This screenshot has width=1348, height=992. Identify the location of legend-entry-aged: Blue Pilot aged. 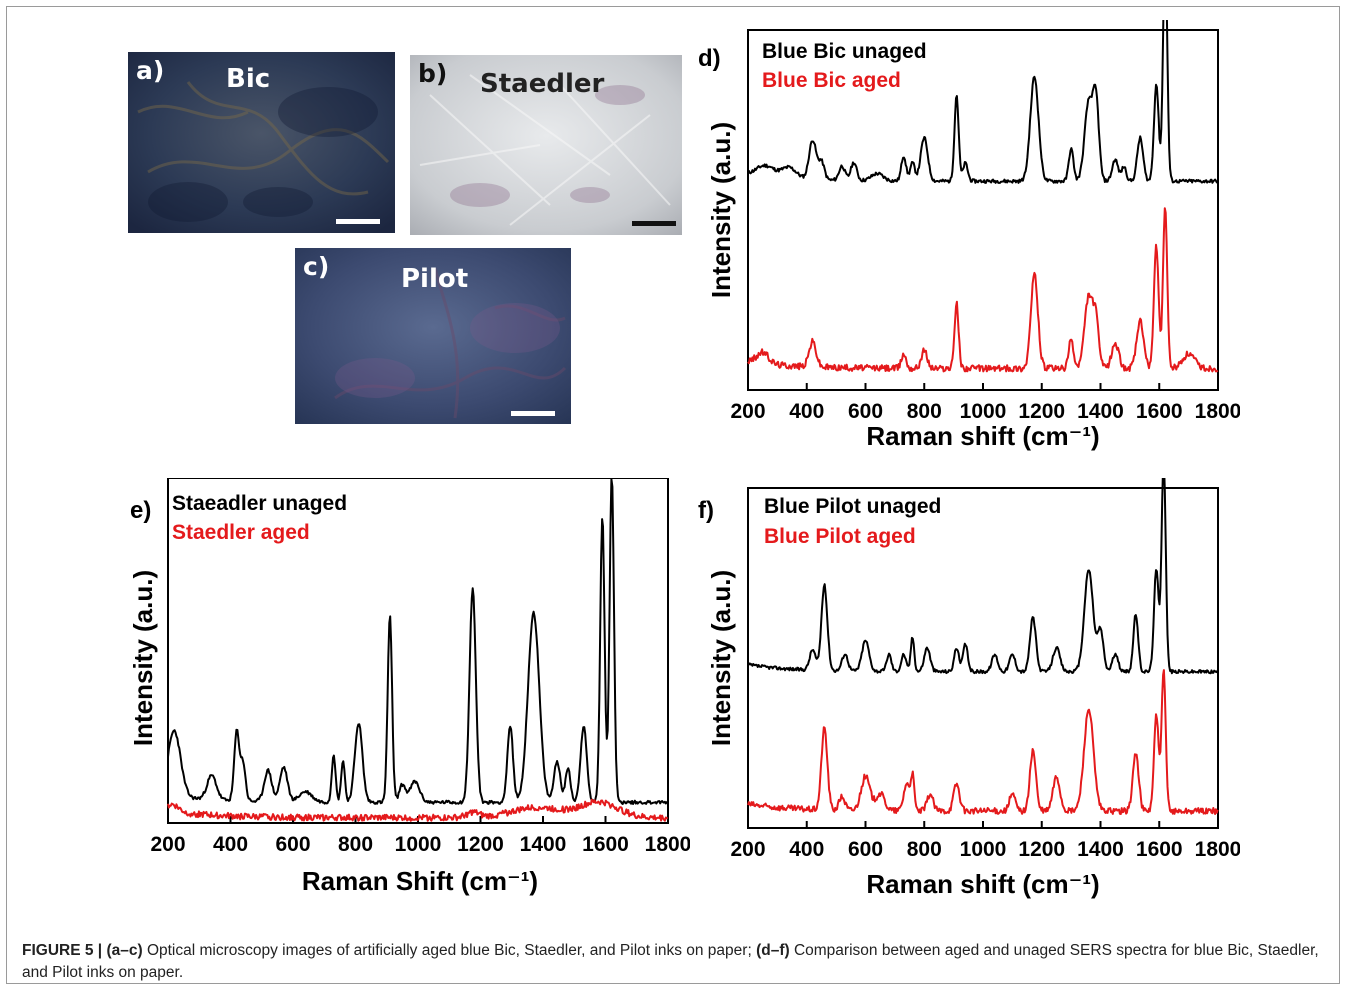
(840, 536).